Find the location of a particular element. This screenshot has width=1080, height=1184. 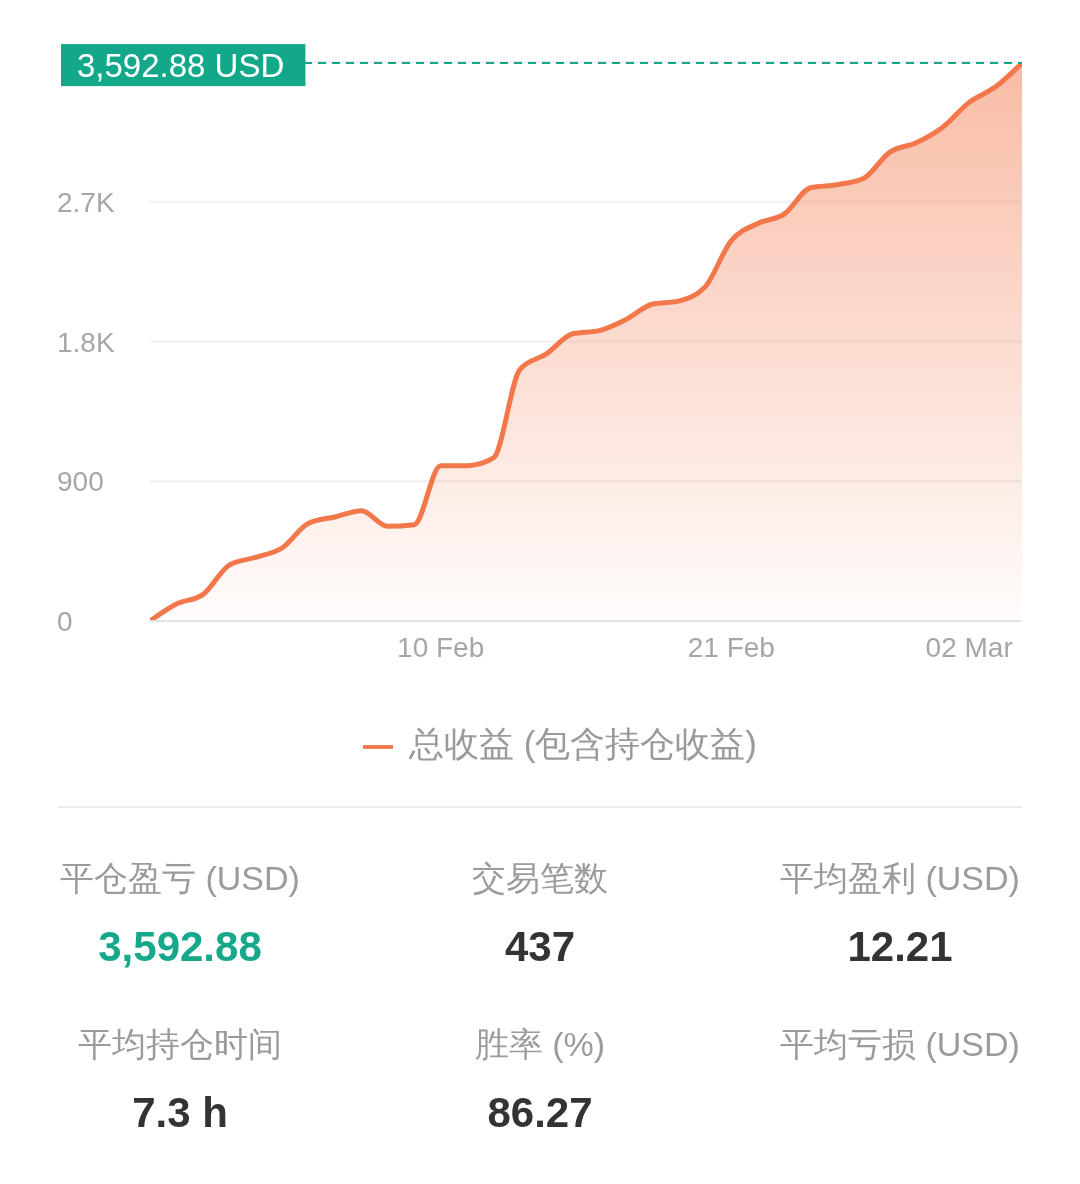

category-label: 平均盈利 (USD) is located at coordinates (900, 878).